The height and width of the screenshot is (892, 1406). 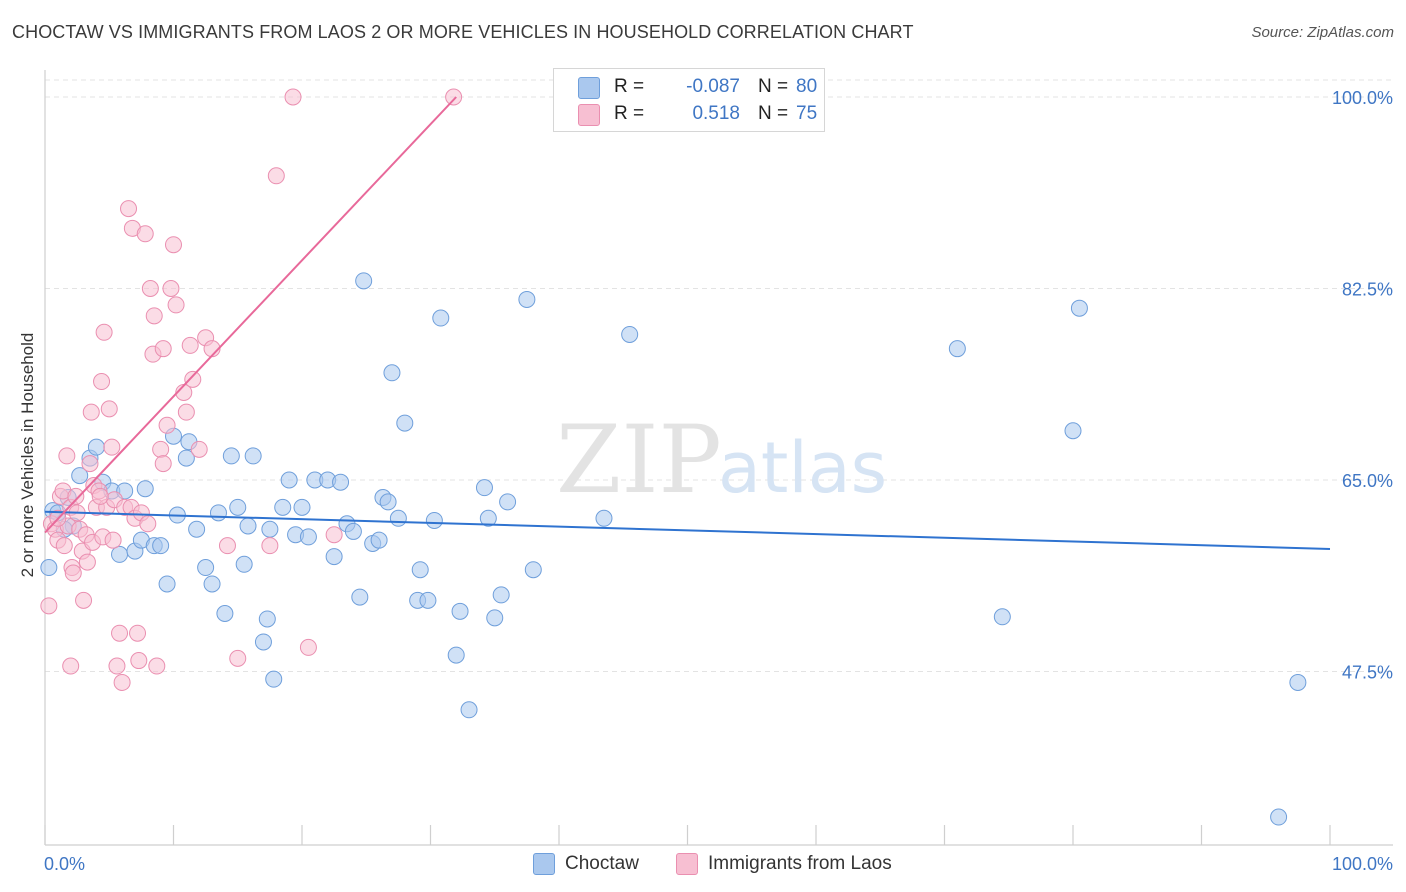 I want to click on x-tick-label: 100.0%, so click(x=1362, y=864).